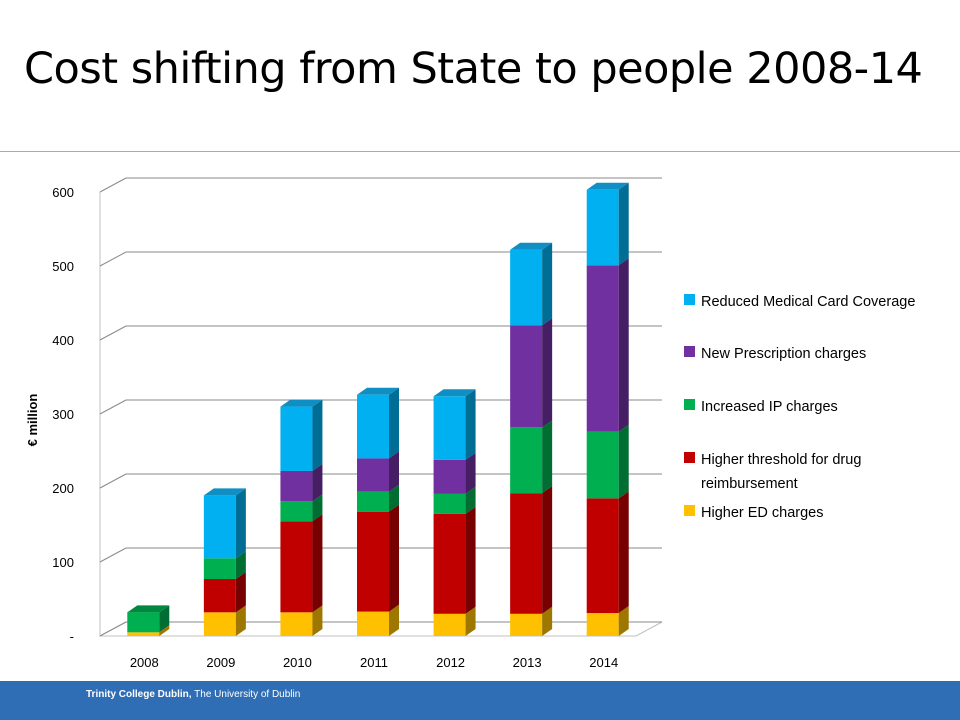 The height and width of the screenshot is (720, 960). Describe the element at coordinates (63, 562) in the screenshot. I see `y-tick-label: 100` at that location.